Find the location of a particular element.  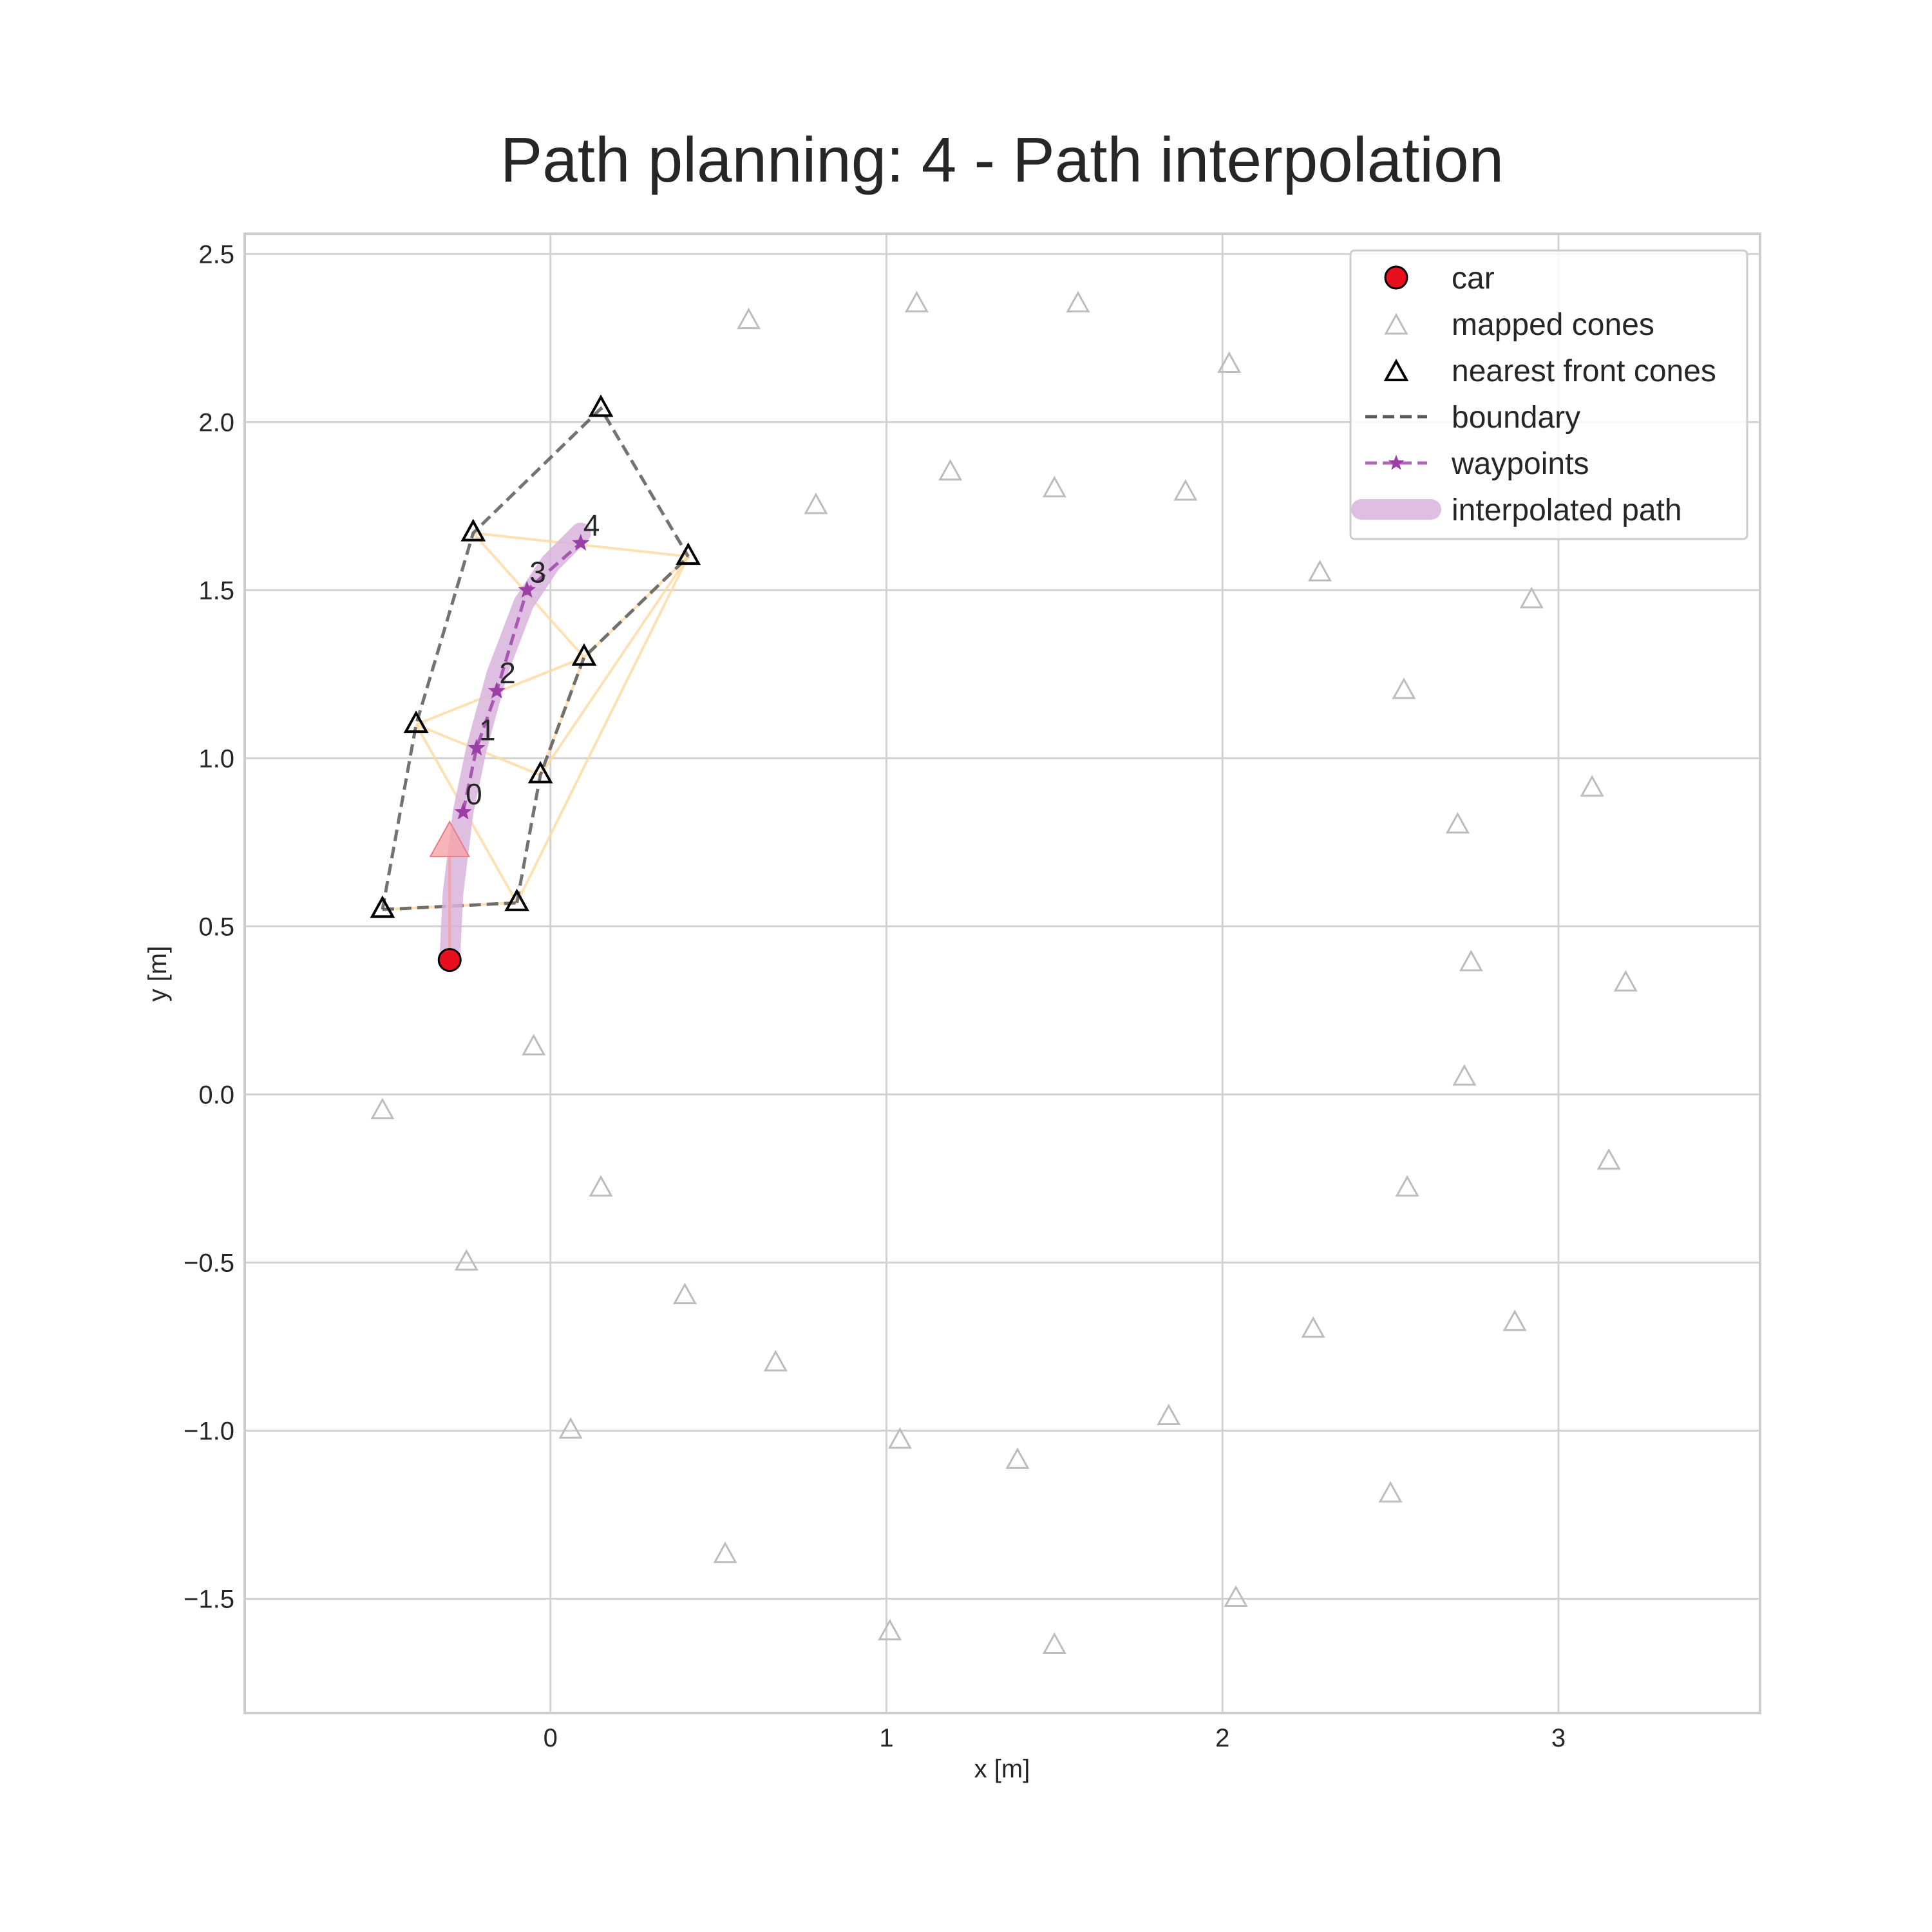

car-marker is located at coordinates (449, 960).